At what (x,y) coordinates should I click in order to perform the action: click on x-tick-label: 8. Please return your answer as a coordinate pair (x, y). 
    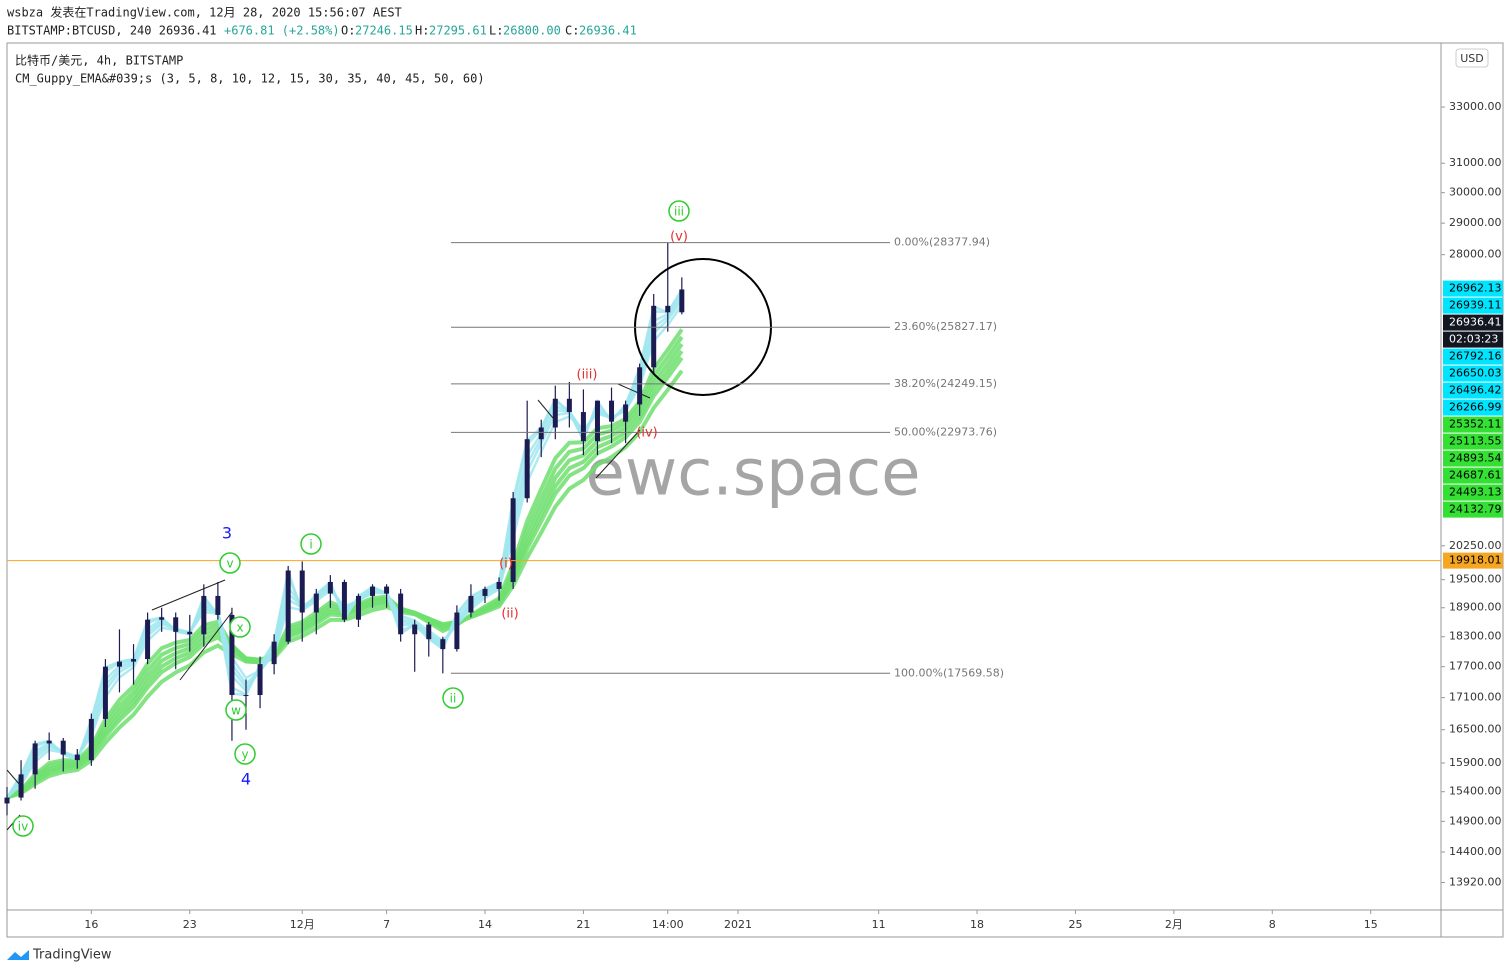
    Looking at the image, I should click on (1272, 924).